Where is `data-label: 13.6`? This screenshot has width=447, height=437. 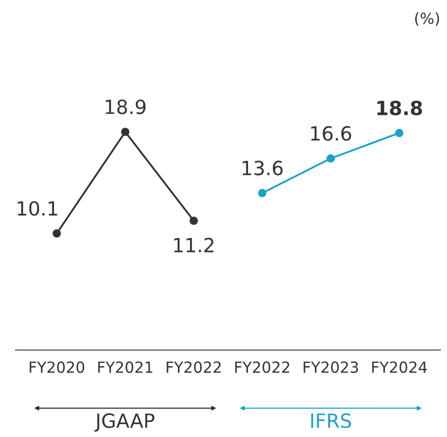
data-label: 13.6 is located at coordinates (262, 168).